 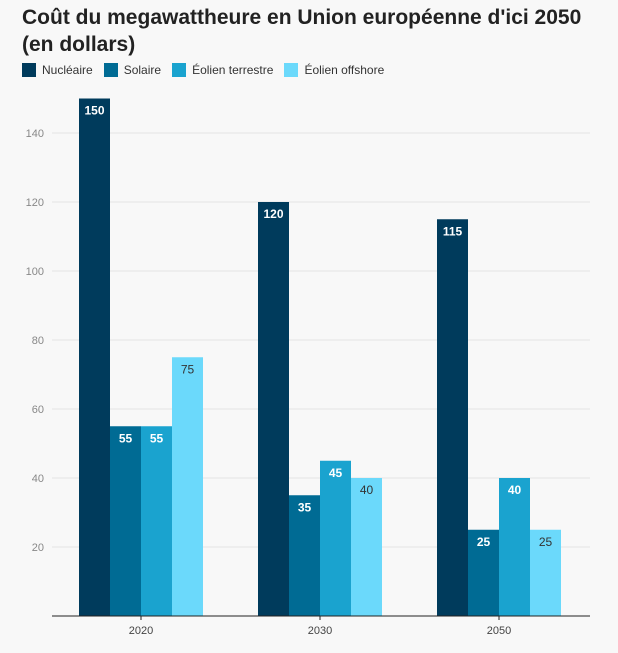 I want to click on legend-label: Nucléaire, so click(x=67, y=70).